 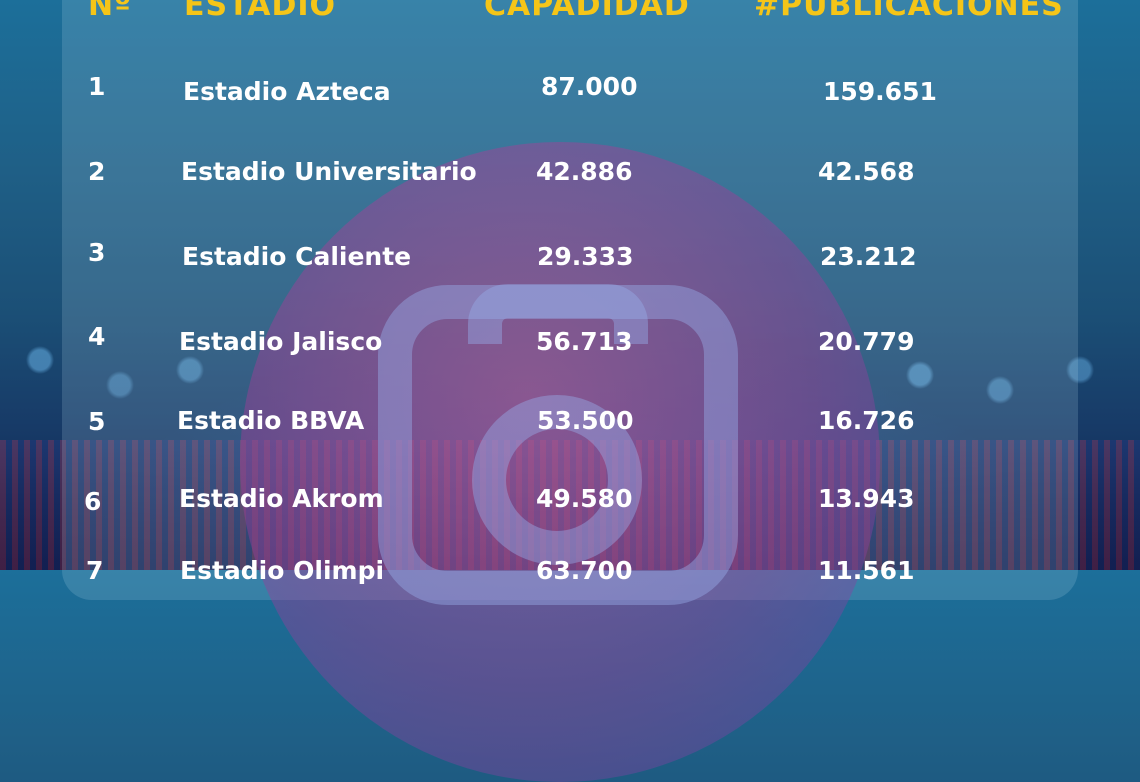 I want to click on row-posts: 16.726, so click(x=866, y=420).